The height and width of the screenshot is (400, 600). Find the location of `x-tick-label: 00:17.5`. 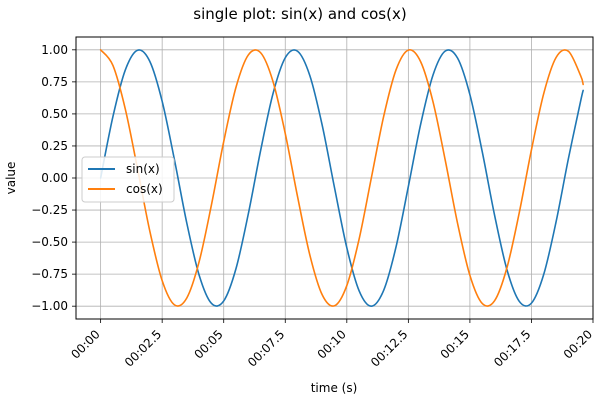

x-tick-label: 00:17.5 is located at coordinates (512, 348).